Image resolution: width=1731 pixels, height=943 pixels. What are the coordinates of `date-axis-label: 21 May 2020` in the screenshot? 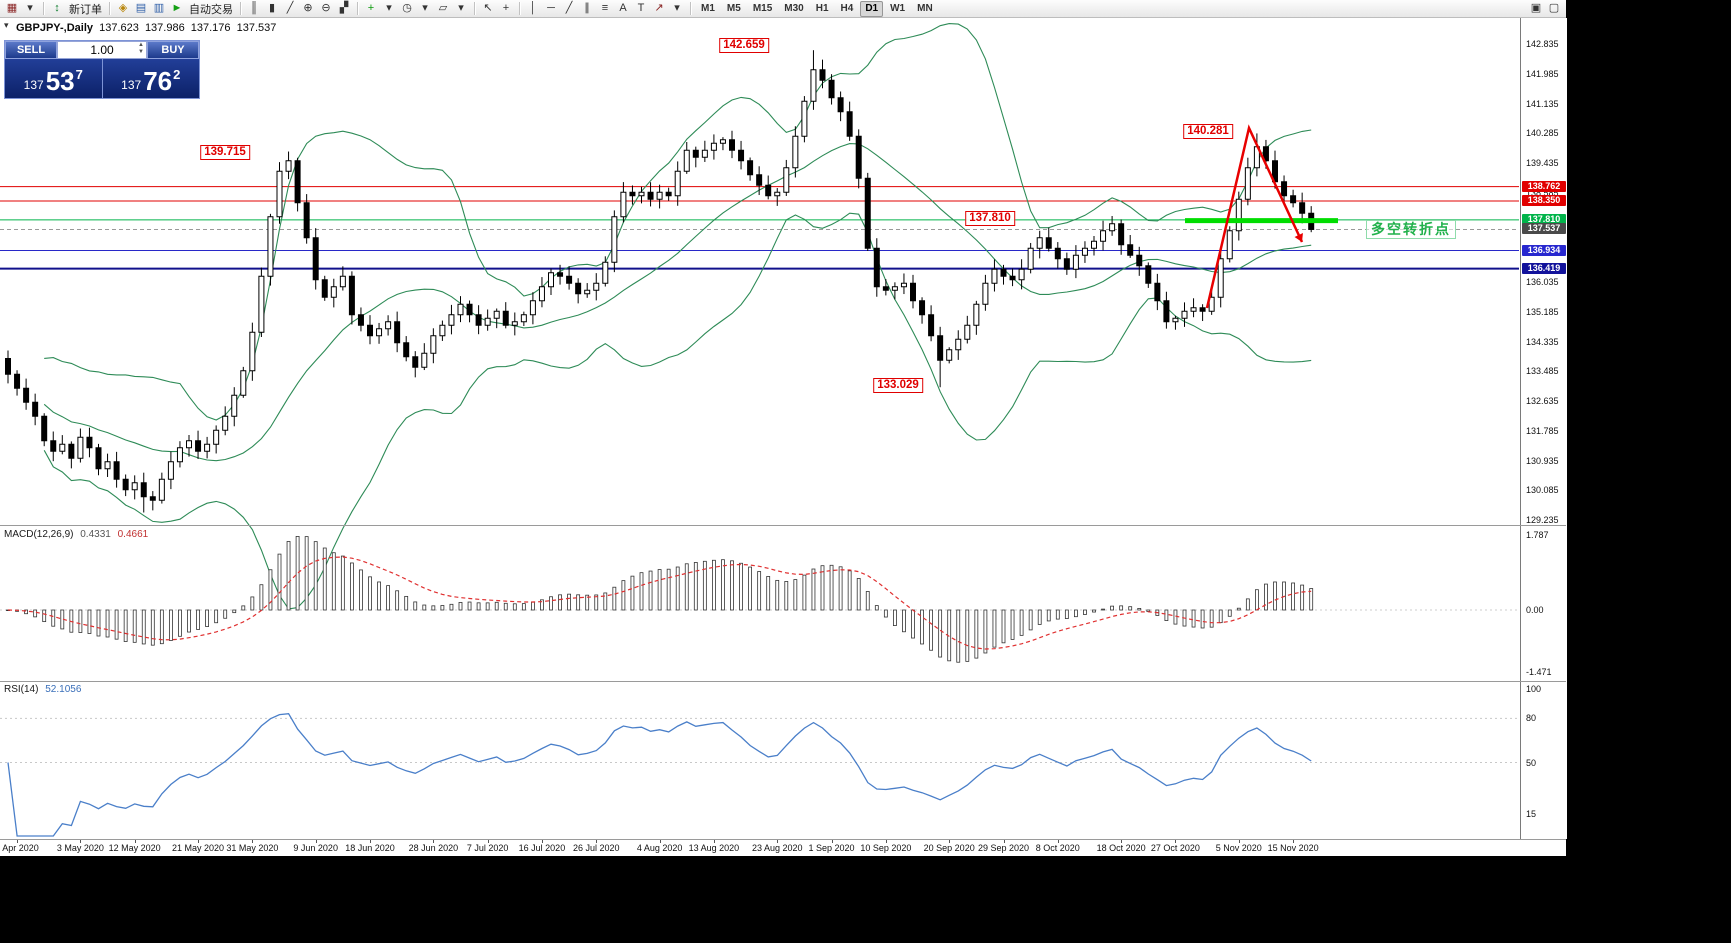 It's located at (198, 848).